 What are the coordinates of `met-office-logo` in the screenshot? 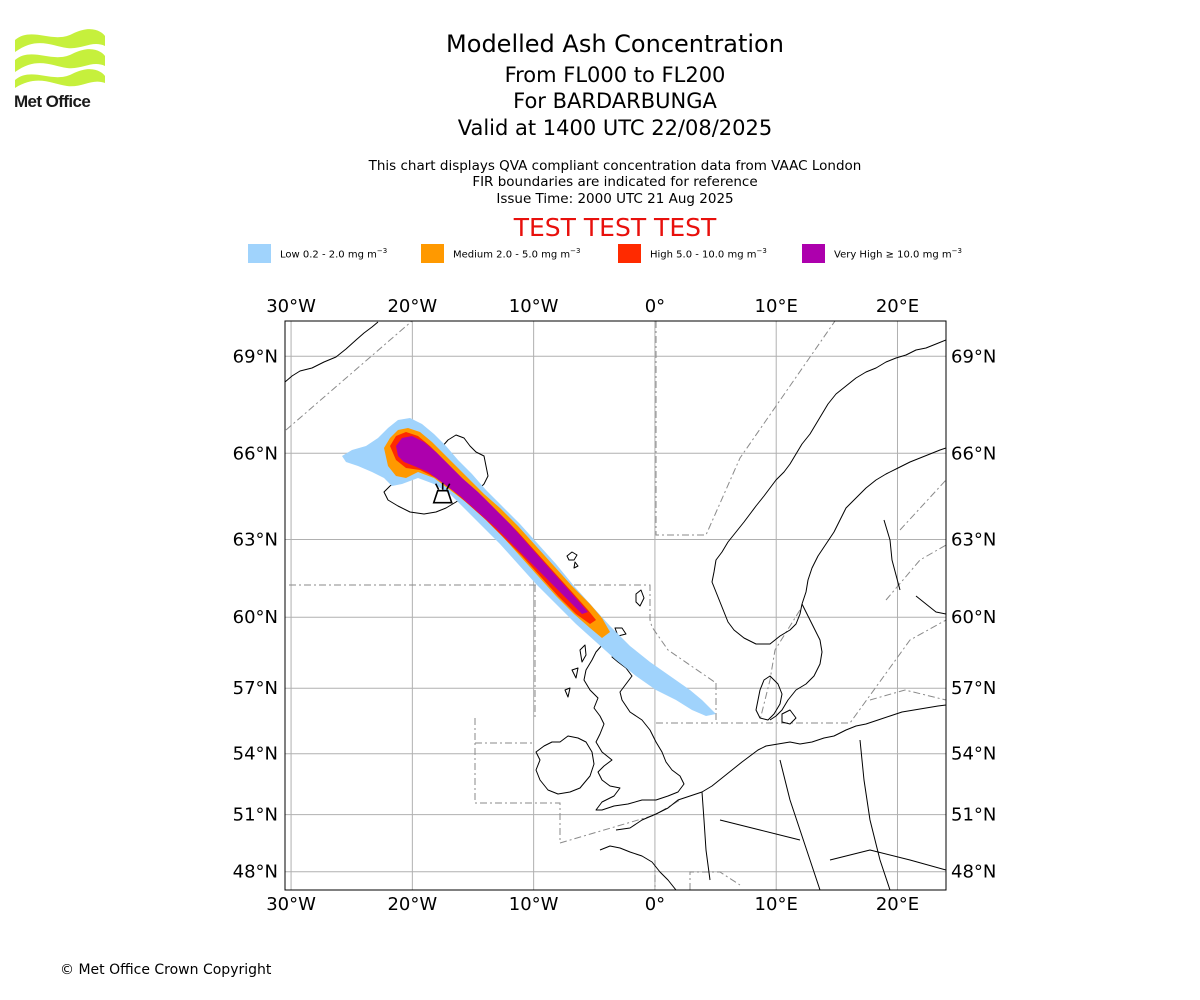 It's located at (60, 58).